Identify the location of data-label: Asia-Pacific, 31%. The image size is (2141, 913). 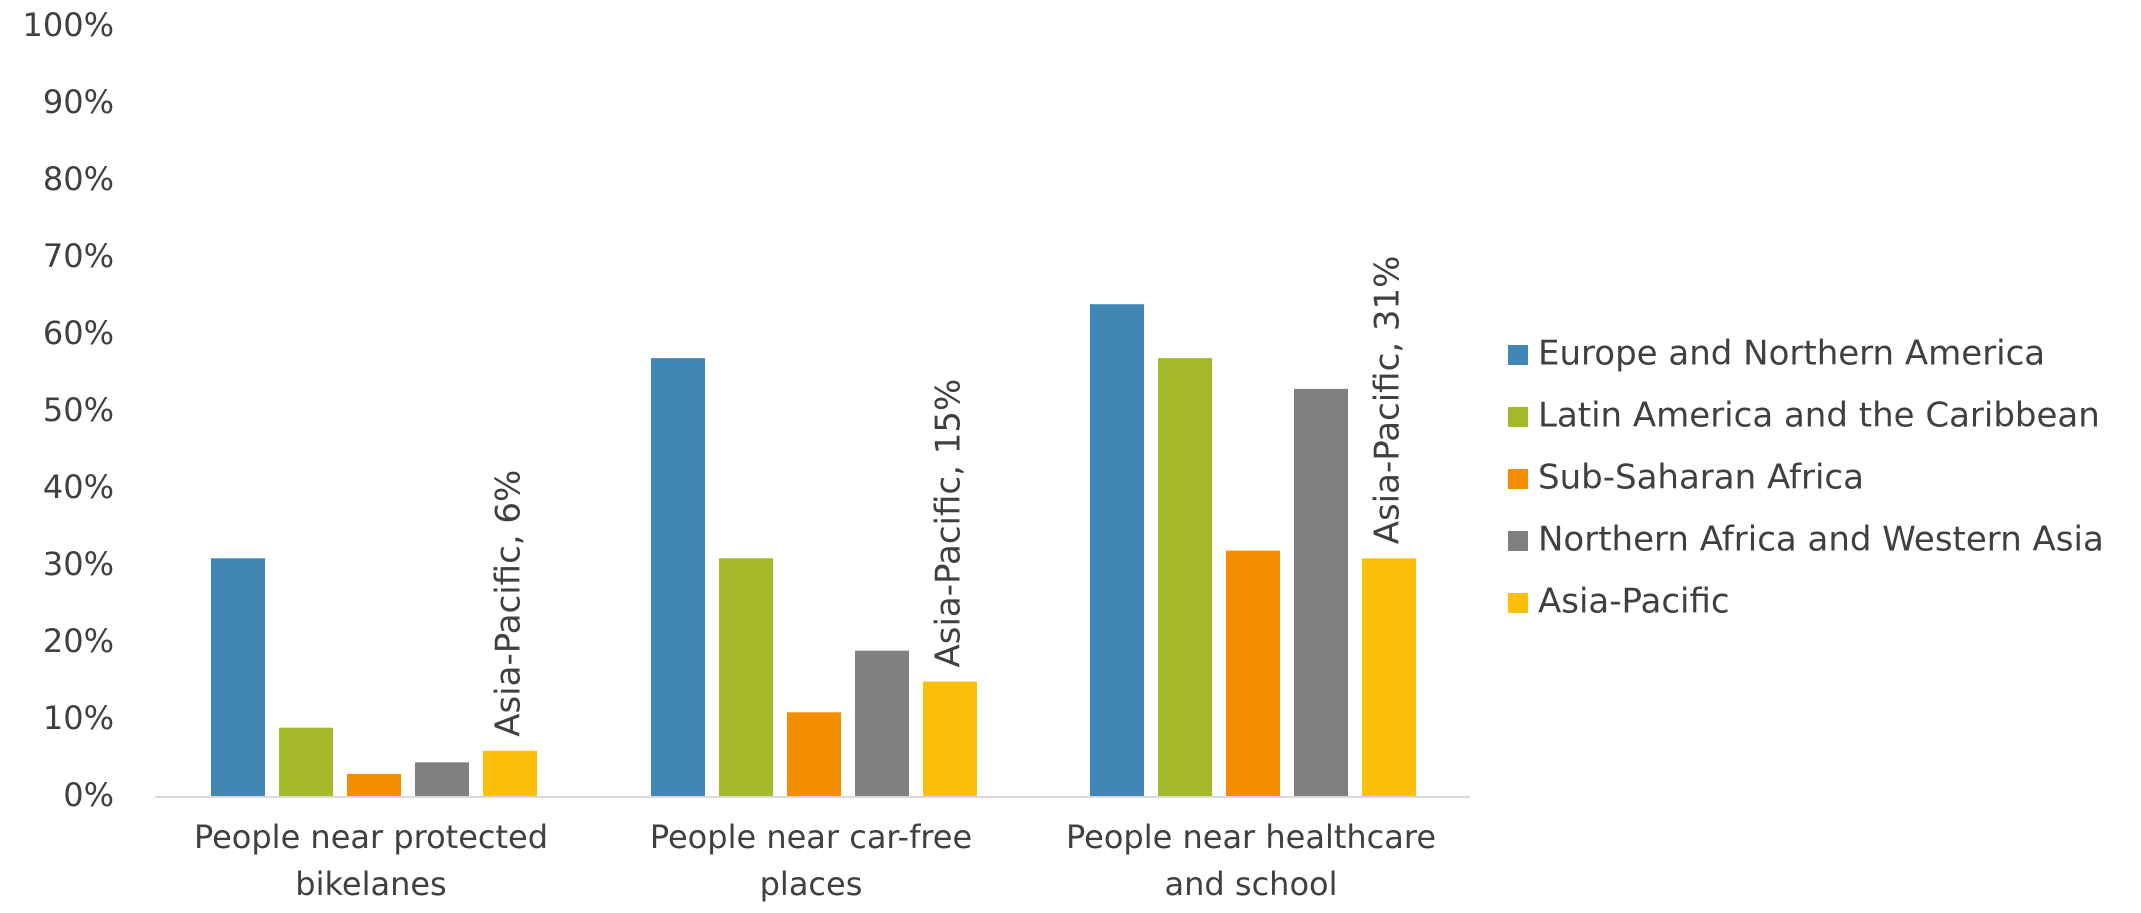
(1388, 400).